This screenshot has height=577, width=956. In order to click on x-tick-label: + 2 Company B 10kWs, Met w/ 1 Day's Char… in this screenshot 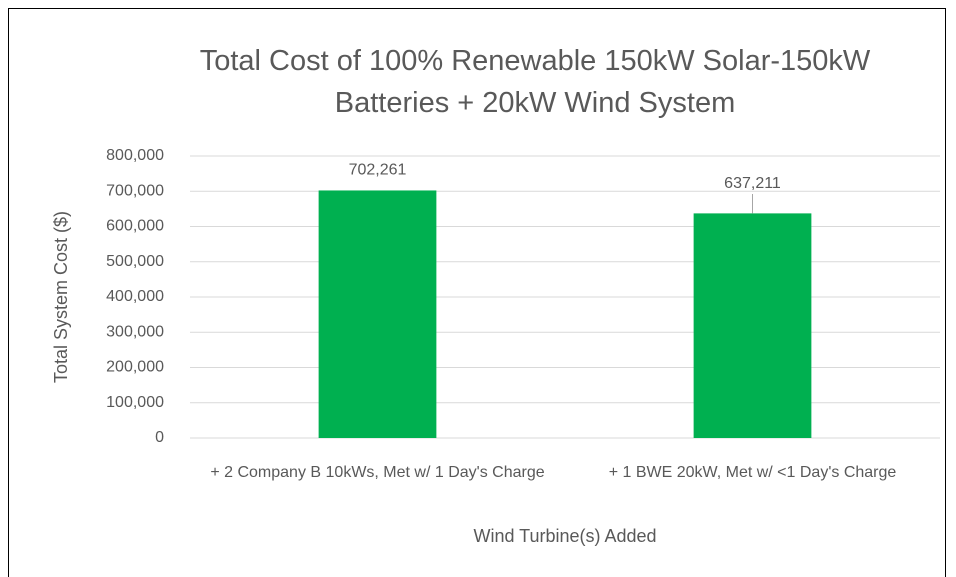, I will do `click(377, 472)`.